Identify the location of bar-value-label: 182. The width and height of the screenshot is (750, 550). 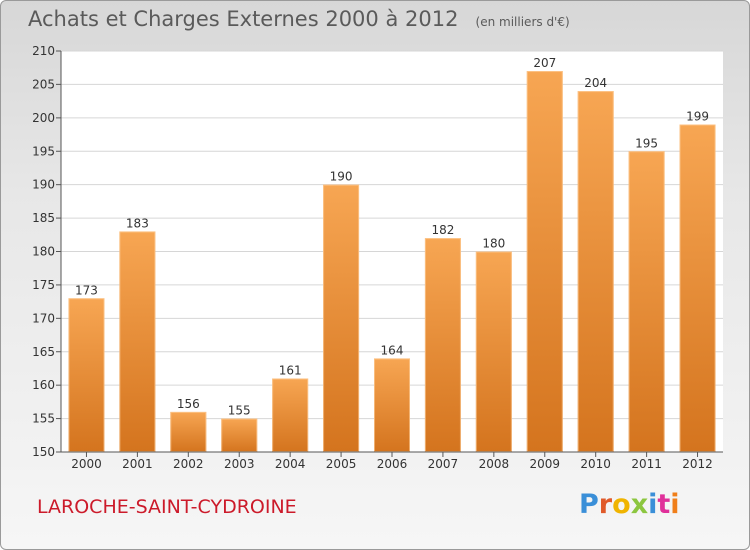
(442, 230).